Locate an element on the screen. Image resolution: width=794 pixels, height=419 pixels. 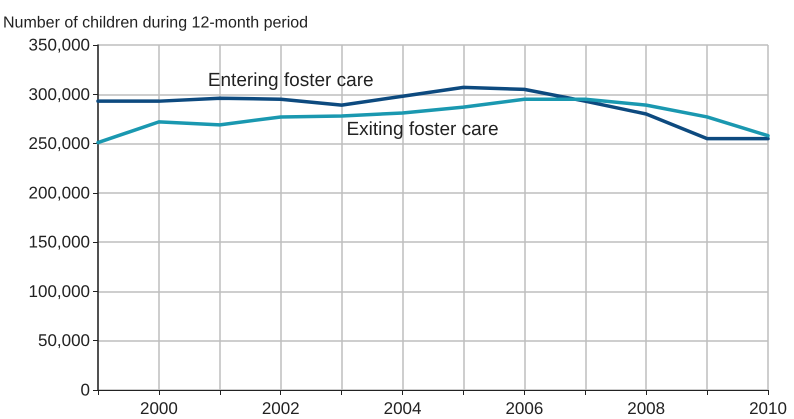
series-label: Exiting foster care is located at coordinates (422, 129).